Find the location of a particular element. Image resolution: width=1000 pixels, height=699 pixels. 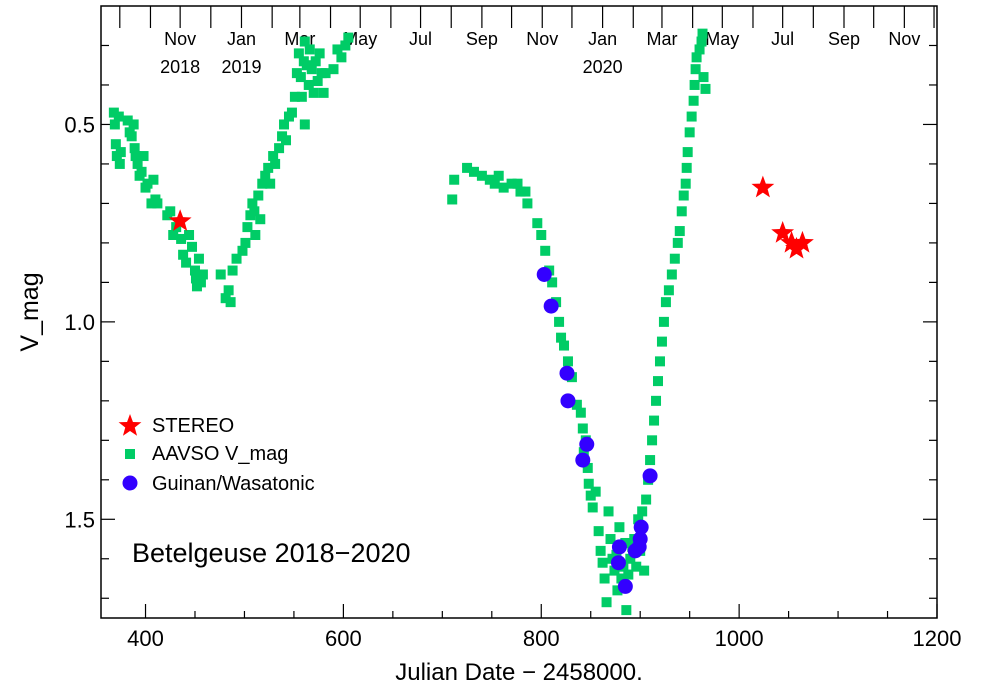

series-star is located at coordinates (491, 217).